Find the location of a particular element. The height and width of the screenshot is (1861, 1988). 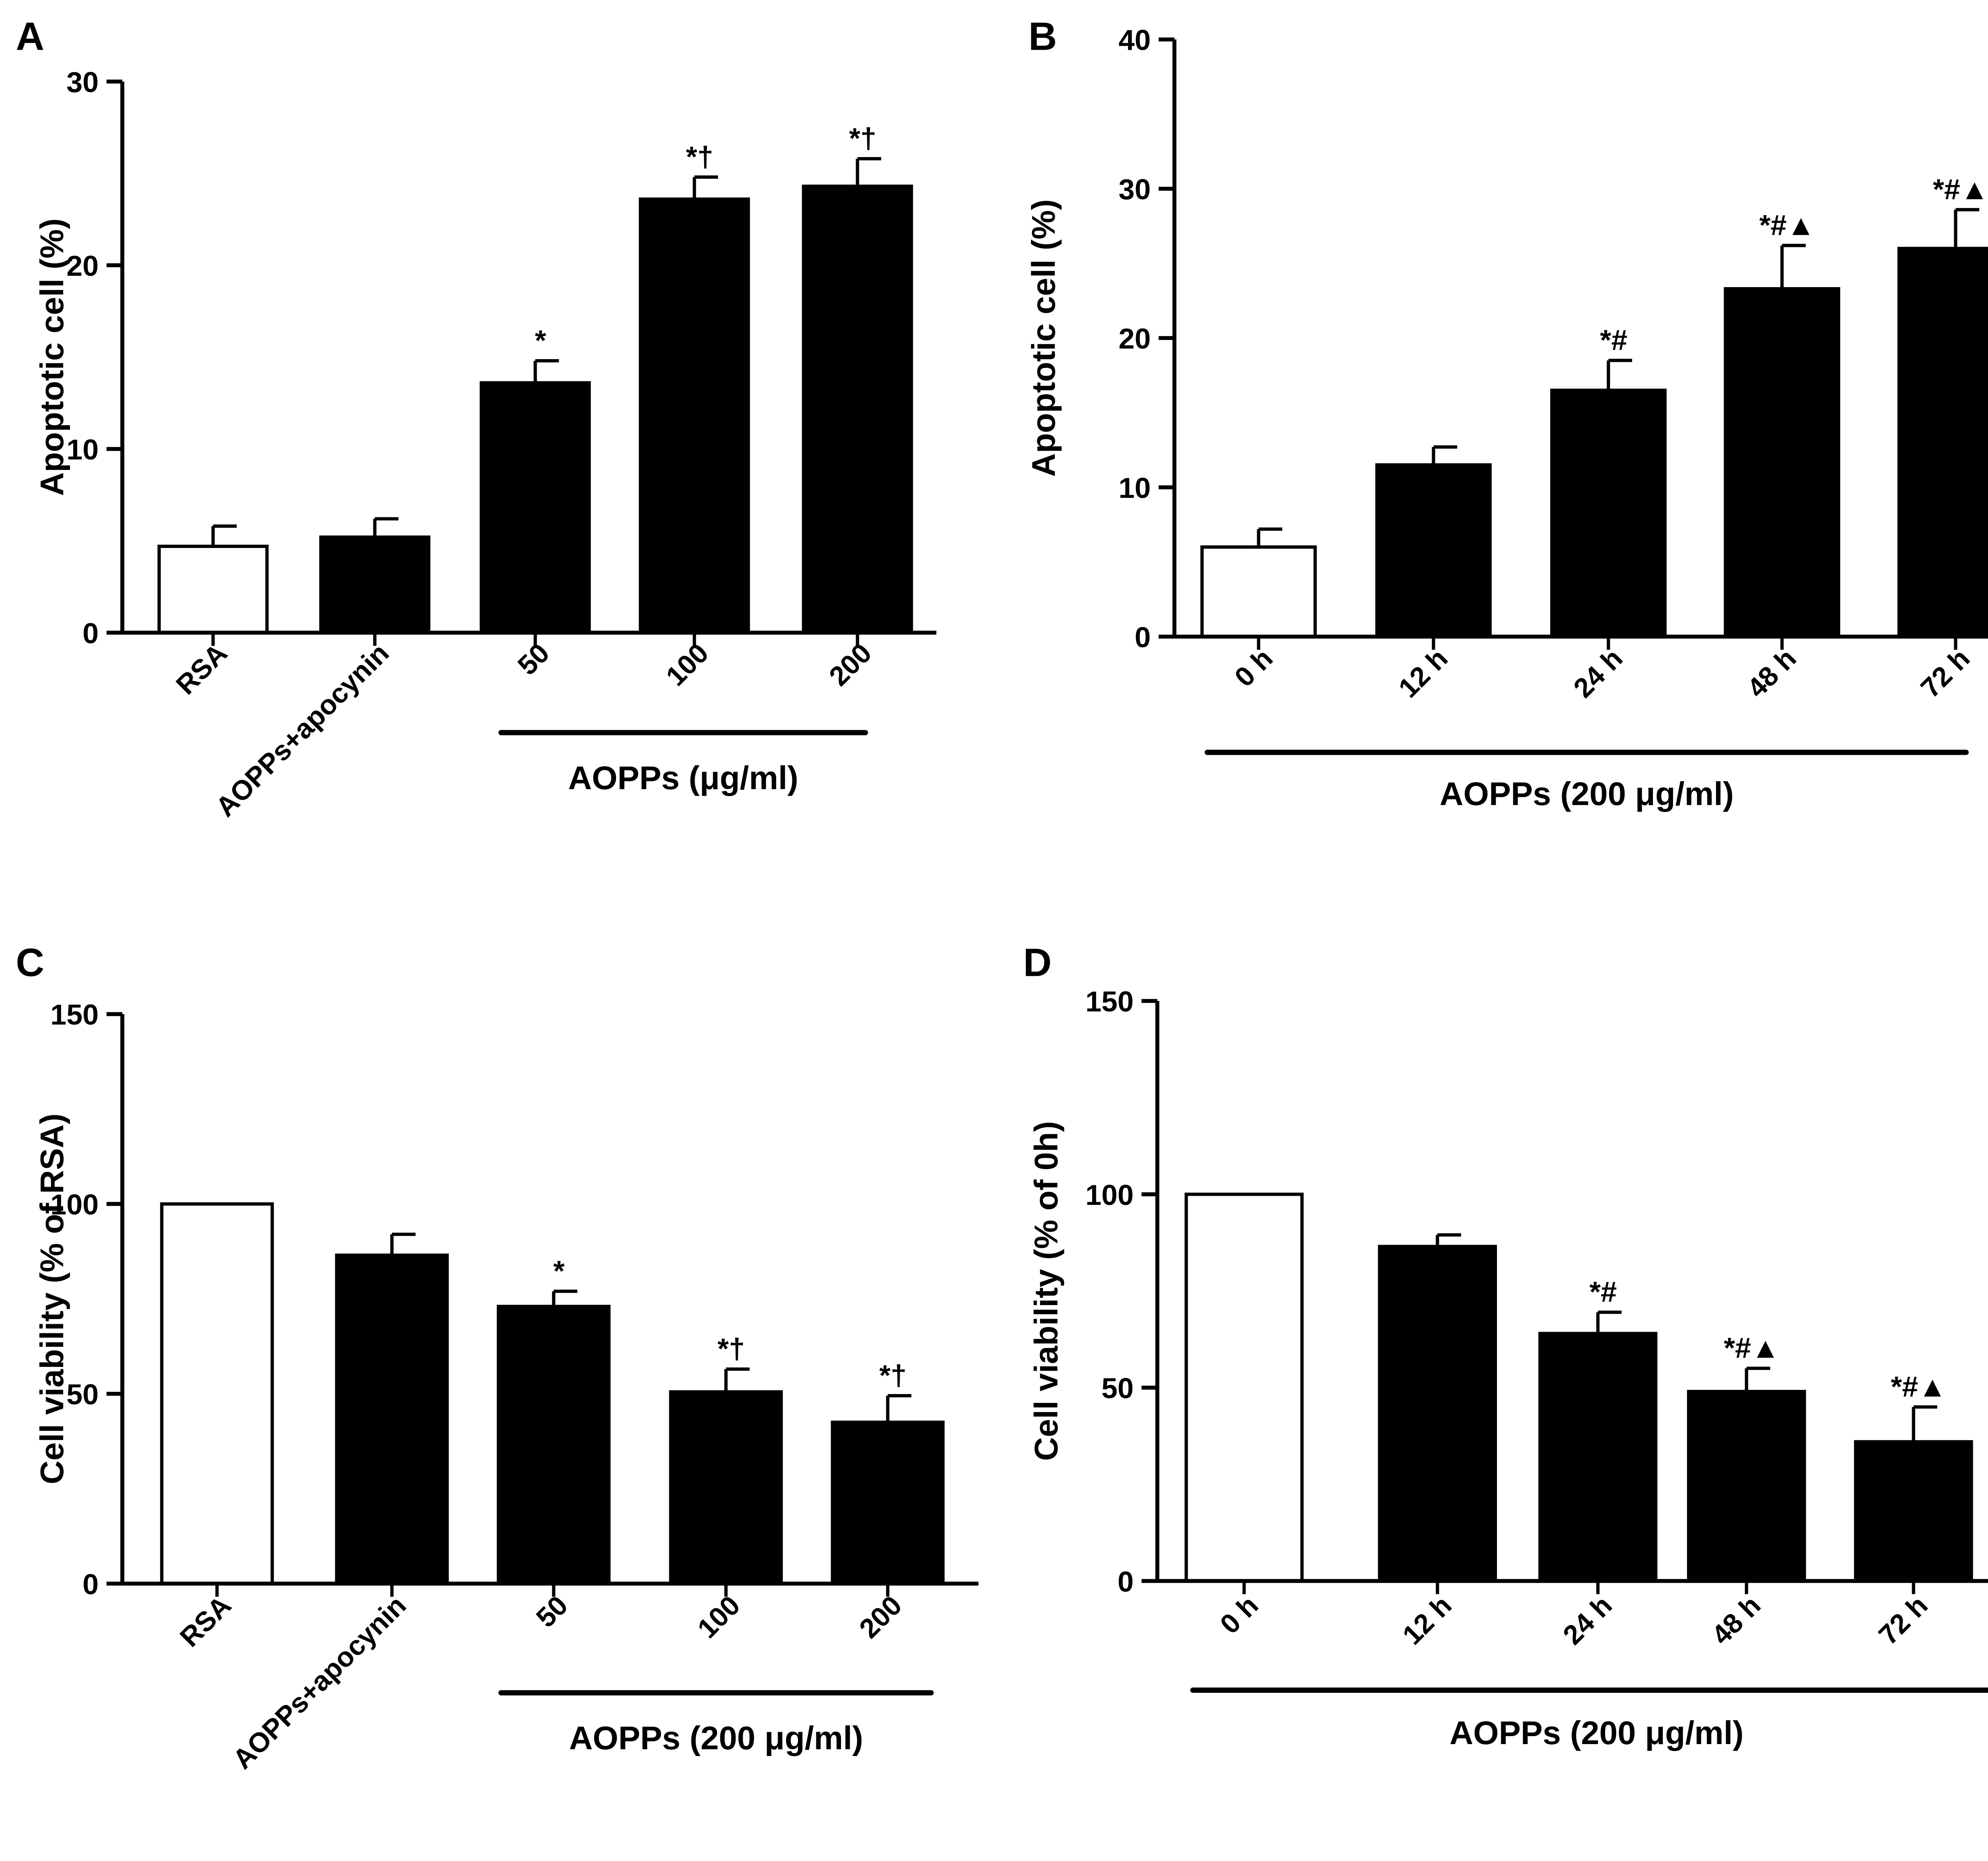

y-tick-label: 40 is located at coordinates (1134, 40).